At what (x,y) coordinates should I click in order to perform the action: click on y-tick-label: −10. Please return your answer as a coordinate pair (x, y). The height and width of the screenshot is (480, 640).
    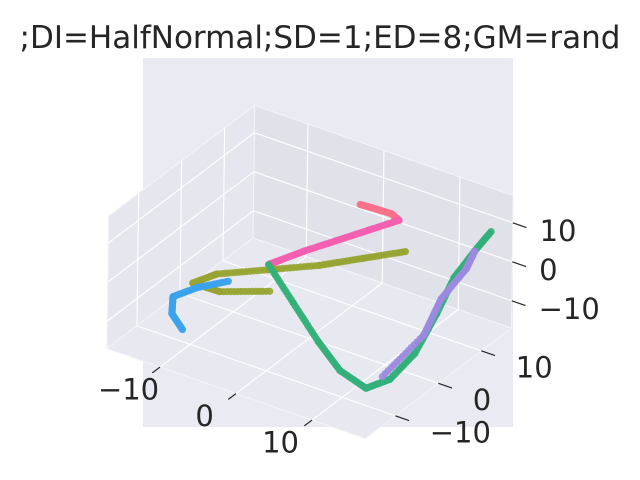
    Looking at the image, I should click on (460, 432).